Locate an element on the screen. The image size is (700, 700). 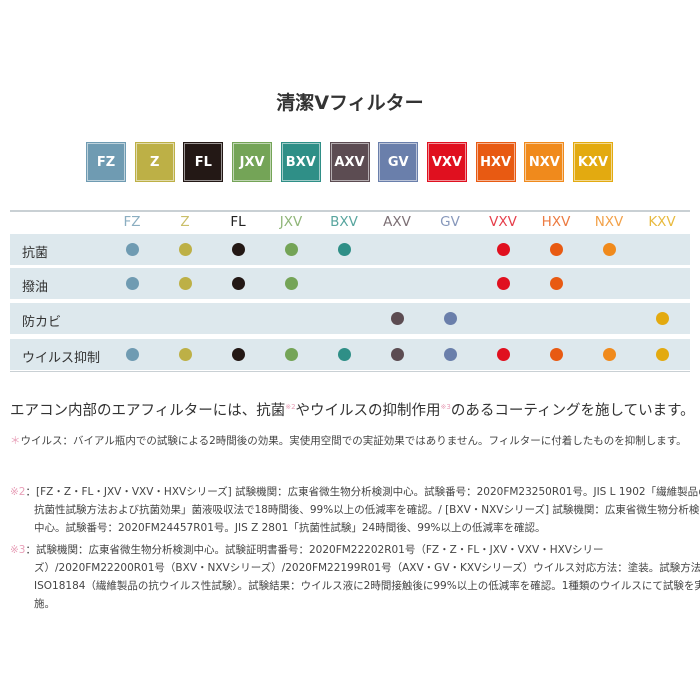
column-header-gv: GV is located at coordinates (450, 222).